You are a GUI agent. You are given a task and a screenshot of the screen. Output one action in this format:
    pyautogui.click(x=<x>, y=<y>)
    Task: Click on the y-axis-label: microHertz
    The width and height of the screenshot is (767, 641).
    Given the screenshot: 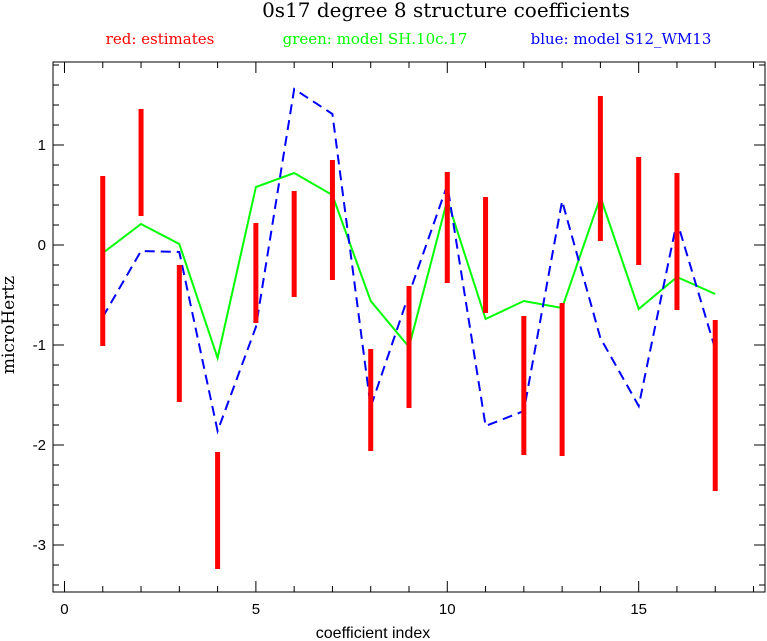 What is the action you would take?
    pyautogui.click(x=9, y=325)
    